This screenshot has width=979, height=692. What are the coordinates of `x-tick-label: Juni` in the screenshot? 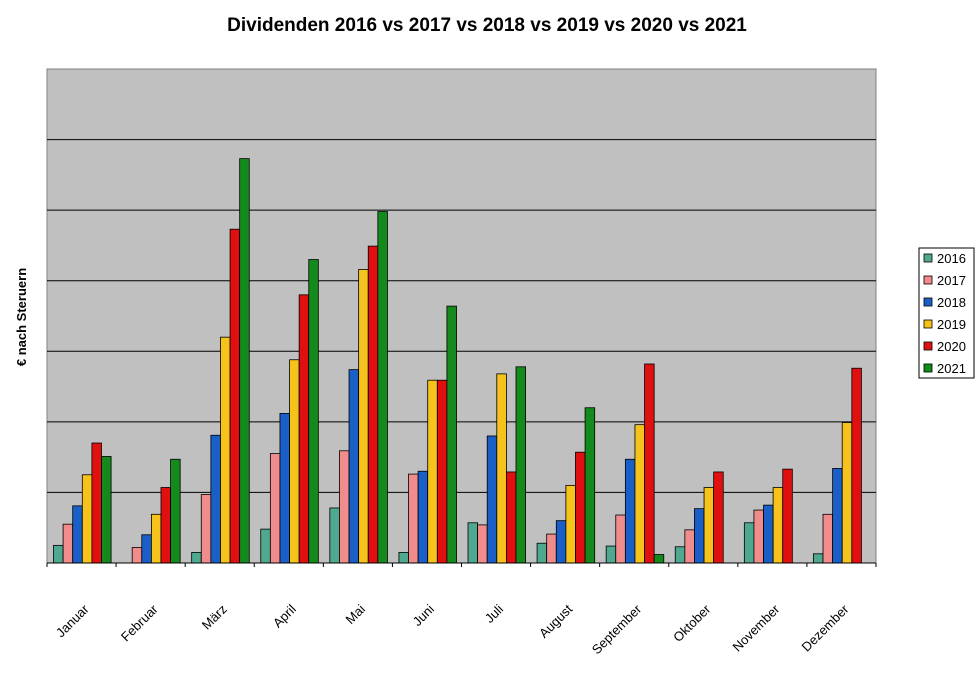 It's located at (424, 615).